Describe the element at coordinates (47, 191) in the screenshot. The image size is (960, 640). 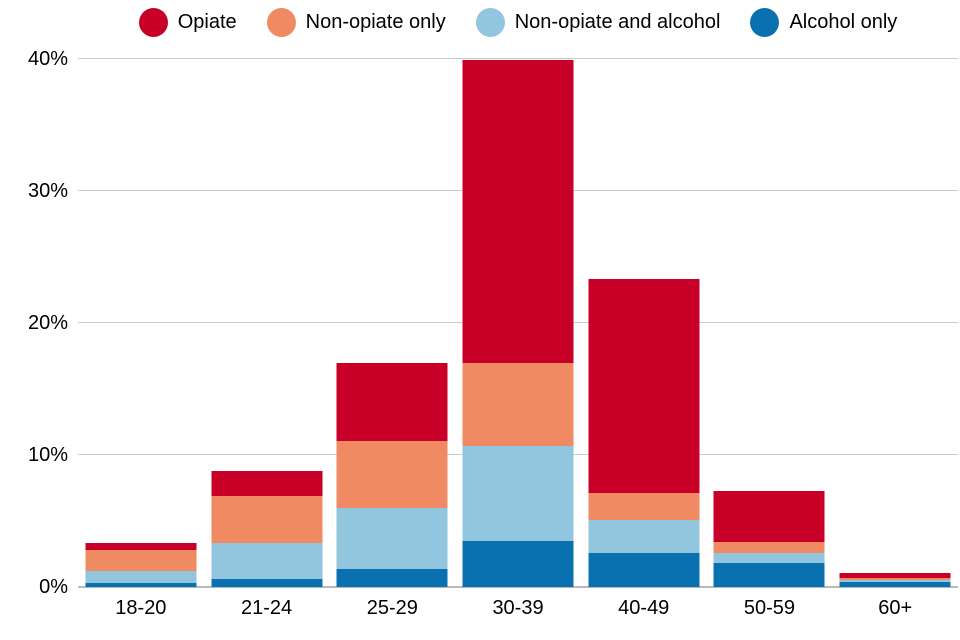
I see `y-axis-label: 30%` at that location.